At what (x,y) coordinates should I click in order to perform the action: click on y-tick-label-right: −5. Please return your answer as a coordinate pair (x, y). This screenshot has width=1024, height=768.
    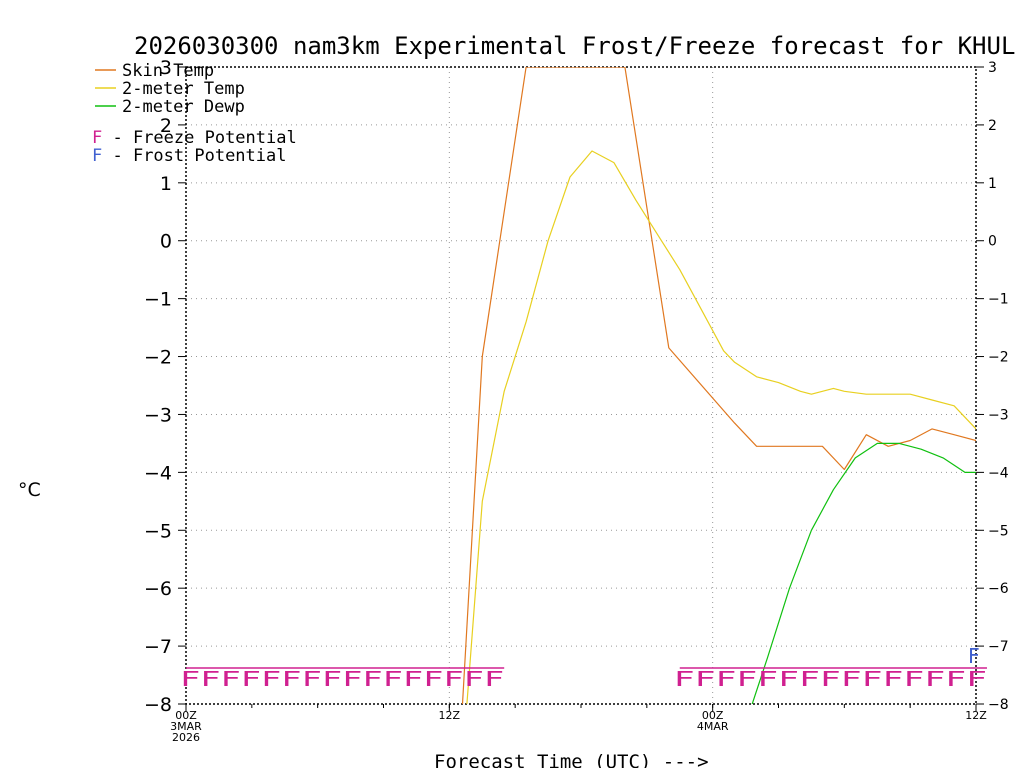
    Looking at the image, I should click on (998, 531).